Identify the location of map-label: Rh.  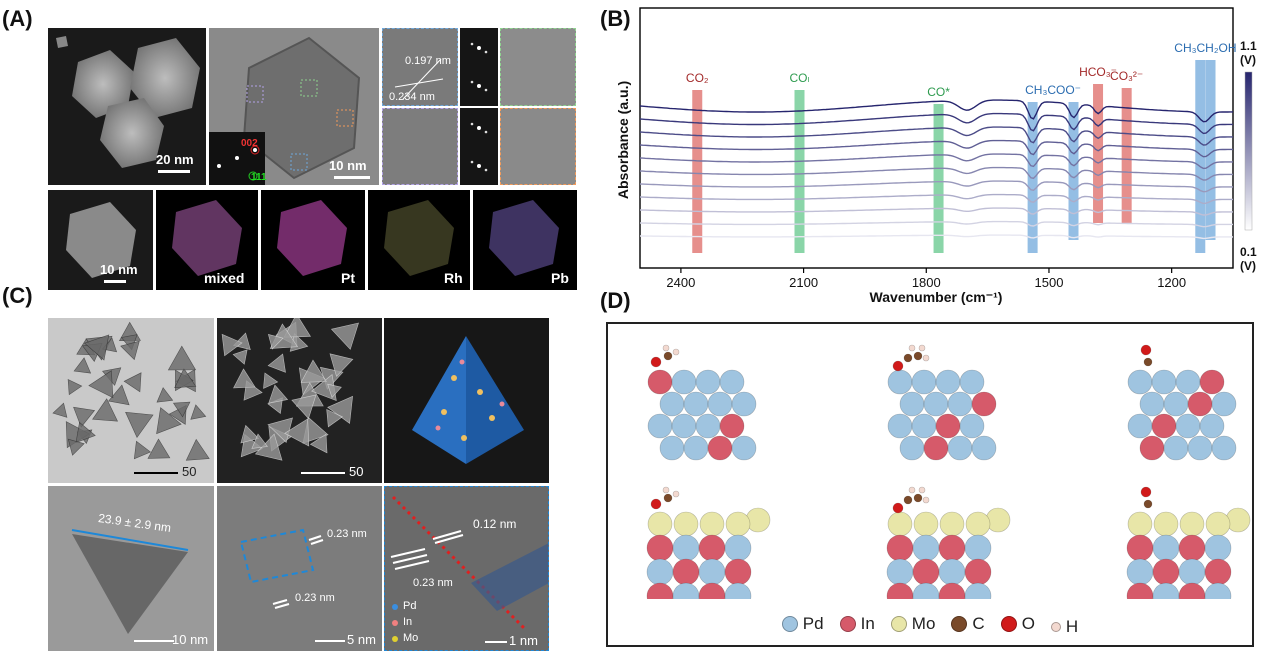
(453, 278).